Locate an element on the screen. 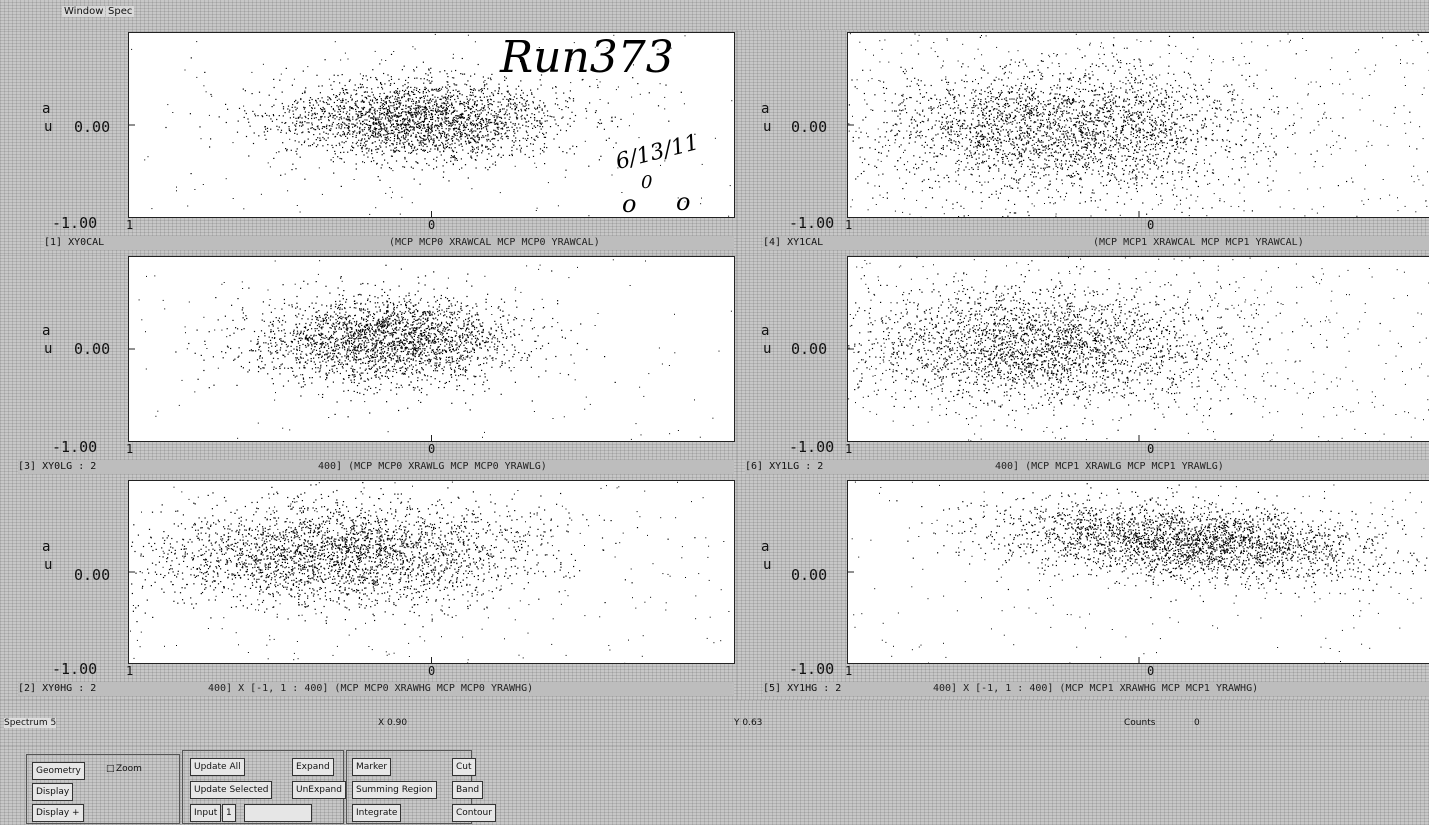 This screenshot has width=1429, height=825. integrate-button: Integrate is located at coordinates (377, 813).